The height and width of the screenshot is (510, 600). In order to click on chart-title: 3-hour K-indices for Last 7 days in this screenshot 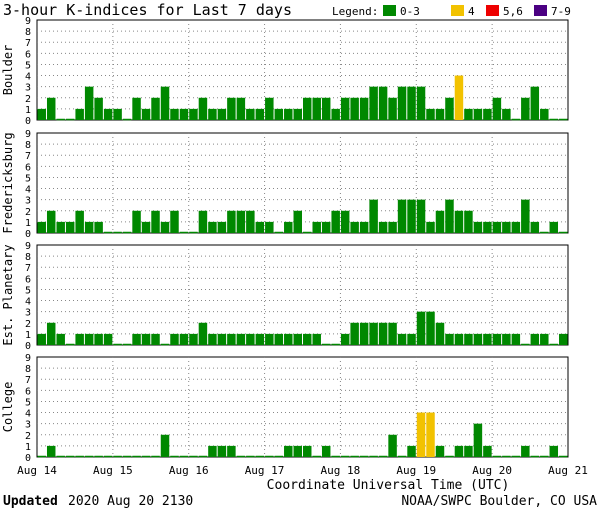, I will do `click(147, 10)`.